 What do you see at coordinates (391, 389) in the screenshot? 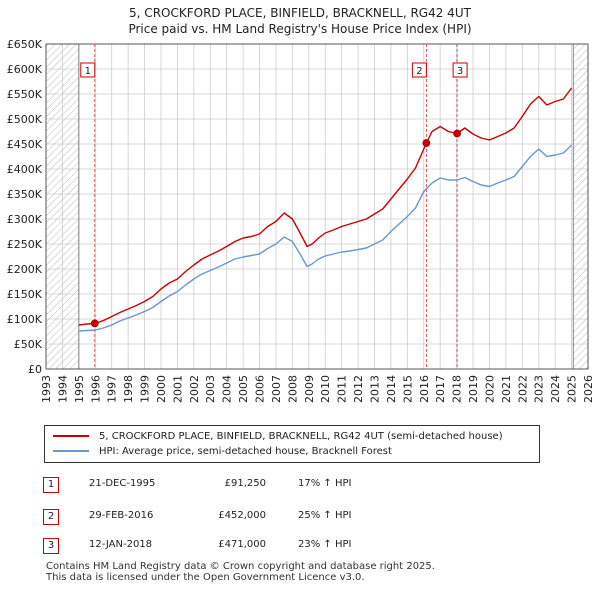
I see `x-tick-label: 2014` at bounding box center [391, 389].